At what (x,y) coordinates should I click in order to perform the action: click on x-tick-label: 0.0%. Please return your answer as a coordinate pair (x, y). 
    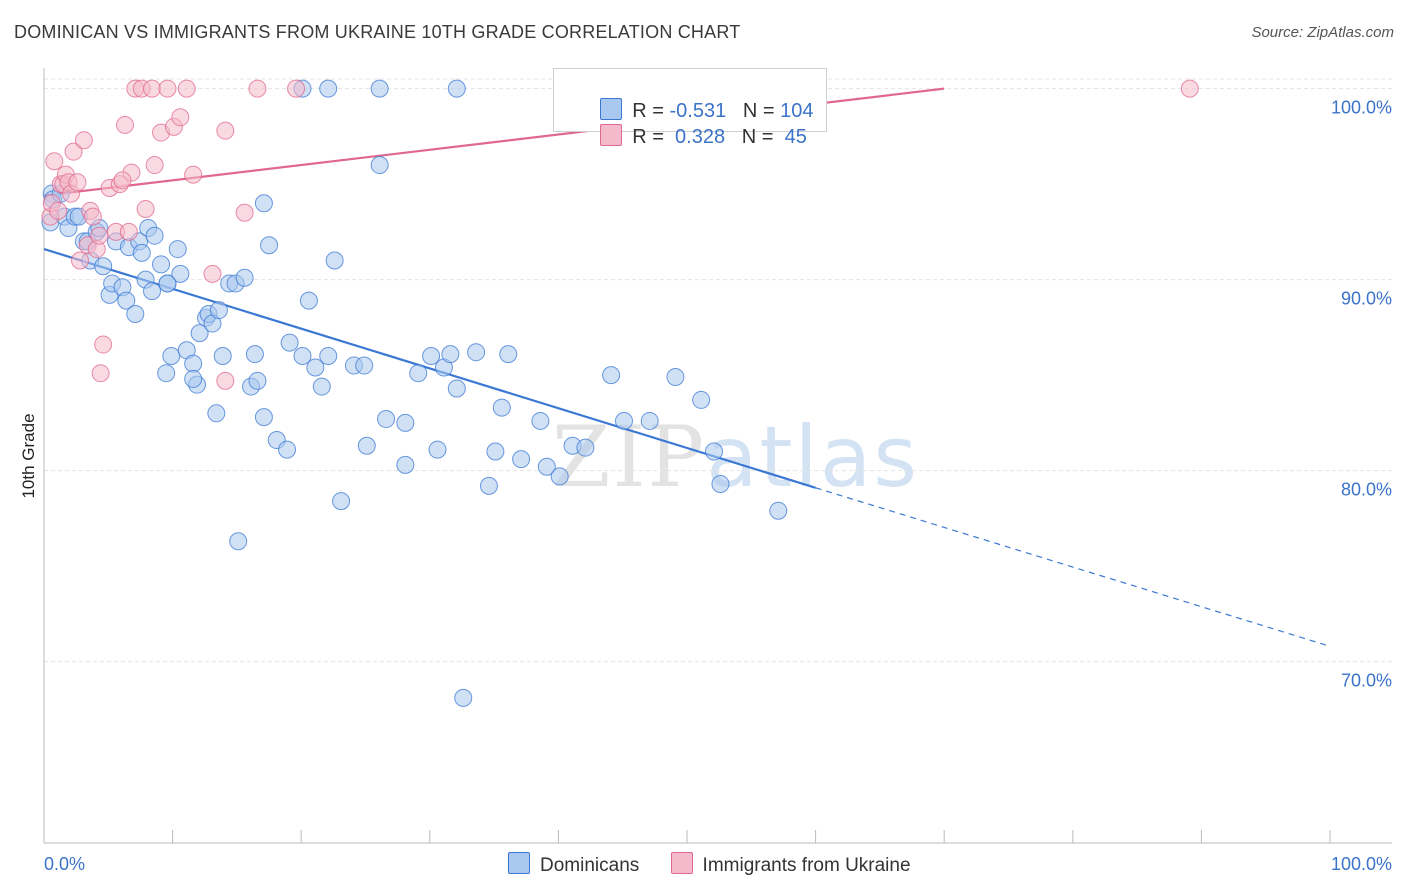
    Looking at the image, I should click on (64, 864).